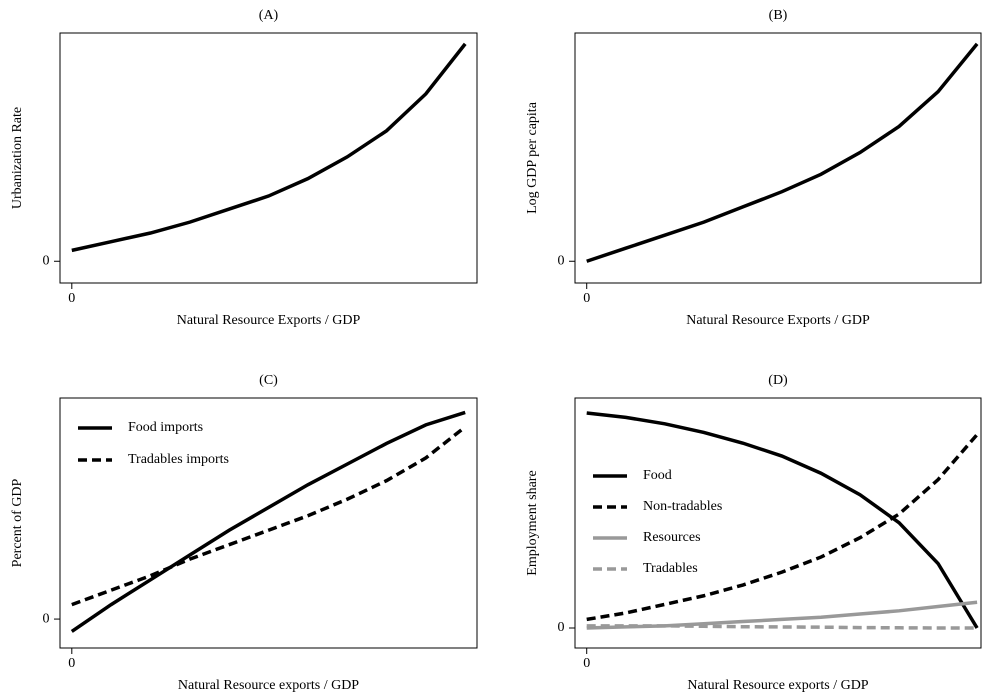  What do you see at coordinates (672, 537) in the screenshot?
I see `legend-label: Resources` at bounding box center [672, 537].